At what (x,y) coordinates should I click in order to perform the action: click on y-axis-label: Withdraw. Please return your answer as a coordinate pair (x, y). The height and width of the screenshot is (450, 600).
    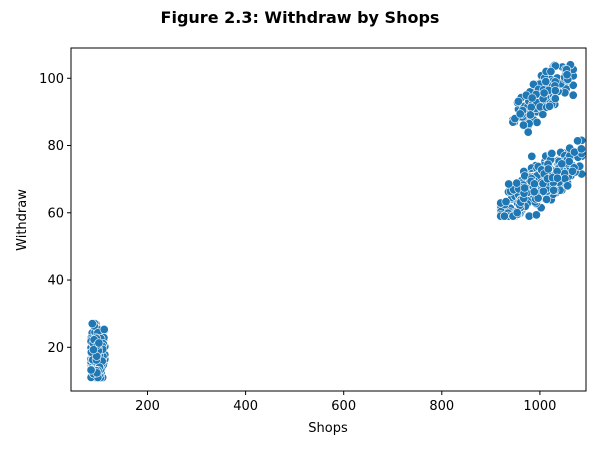
    Looking at the image, I should click on (22, 220).